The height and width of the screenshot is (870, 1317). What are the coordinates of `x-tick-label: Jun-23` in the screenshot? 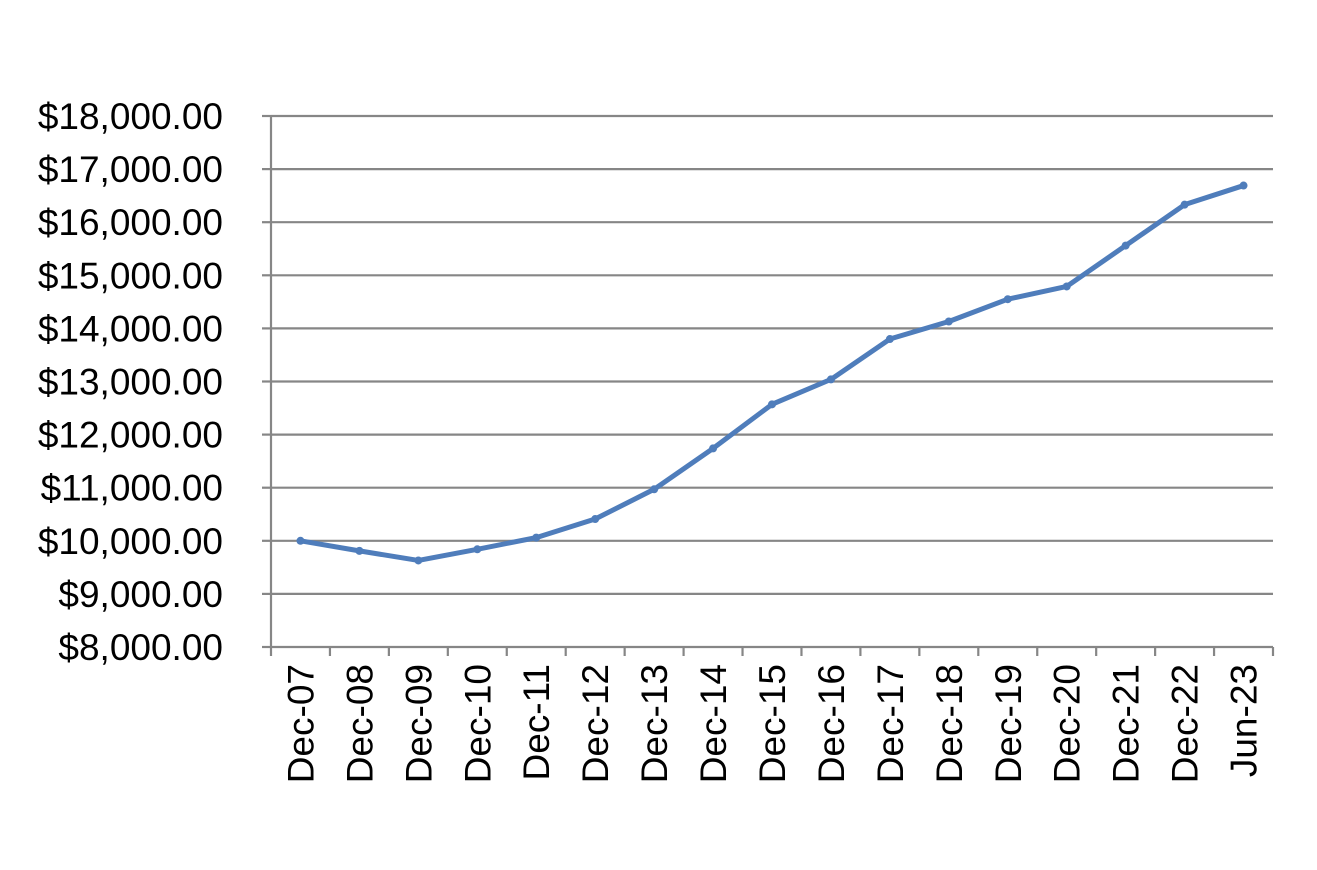 It's located at (1244, 720).